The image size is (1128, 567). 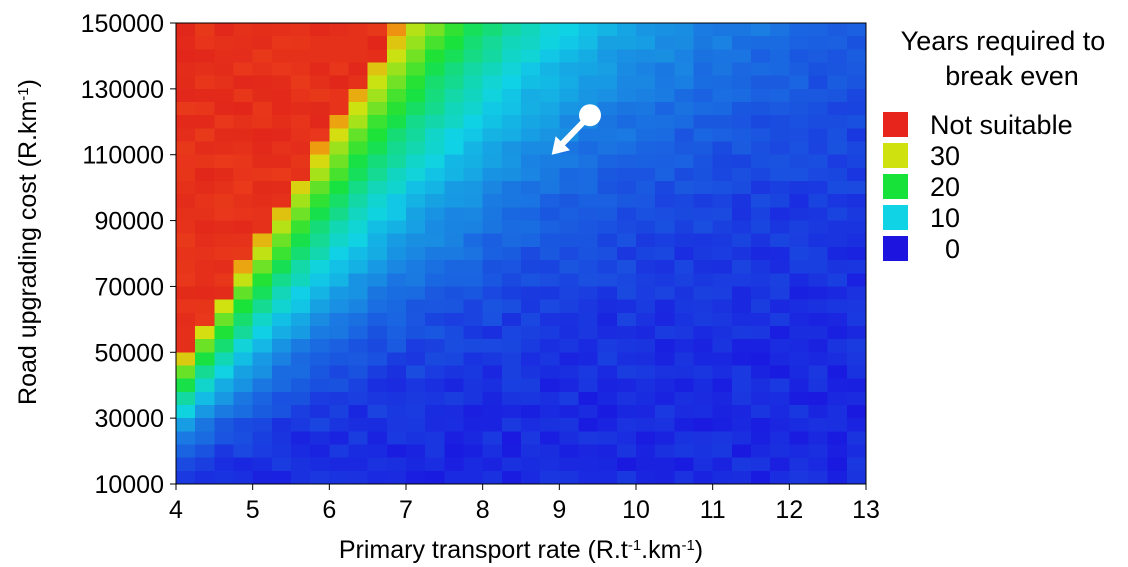 I want to click on arrow-marker, so click(x=576, y=129).